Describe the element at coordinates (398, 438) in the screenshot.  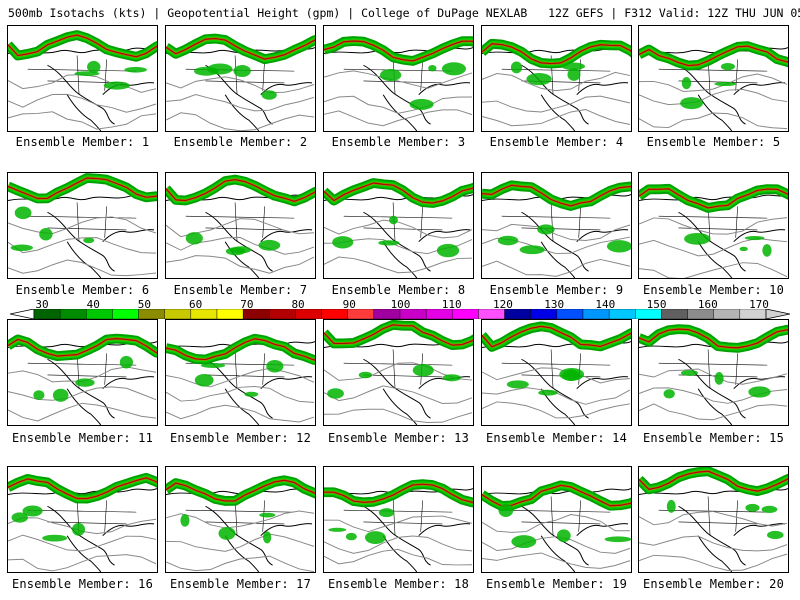
I see `ensemble-member-label: Ensemble Member: 13` at that location.